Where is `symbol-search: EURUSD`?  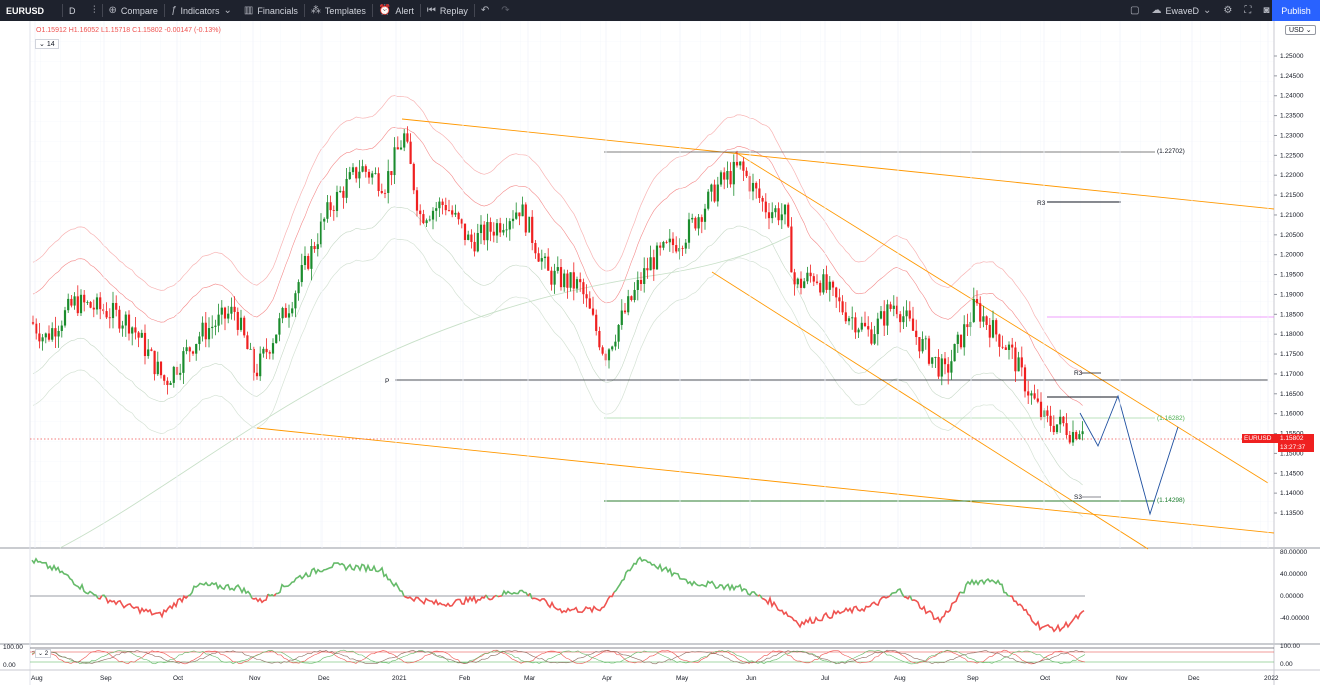 symbol-search: EURUSD is located at coordinates (31, 10).